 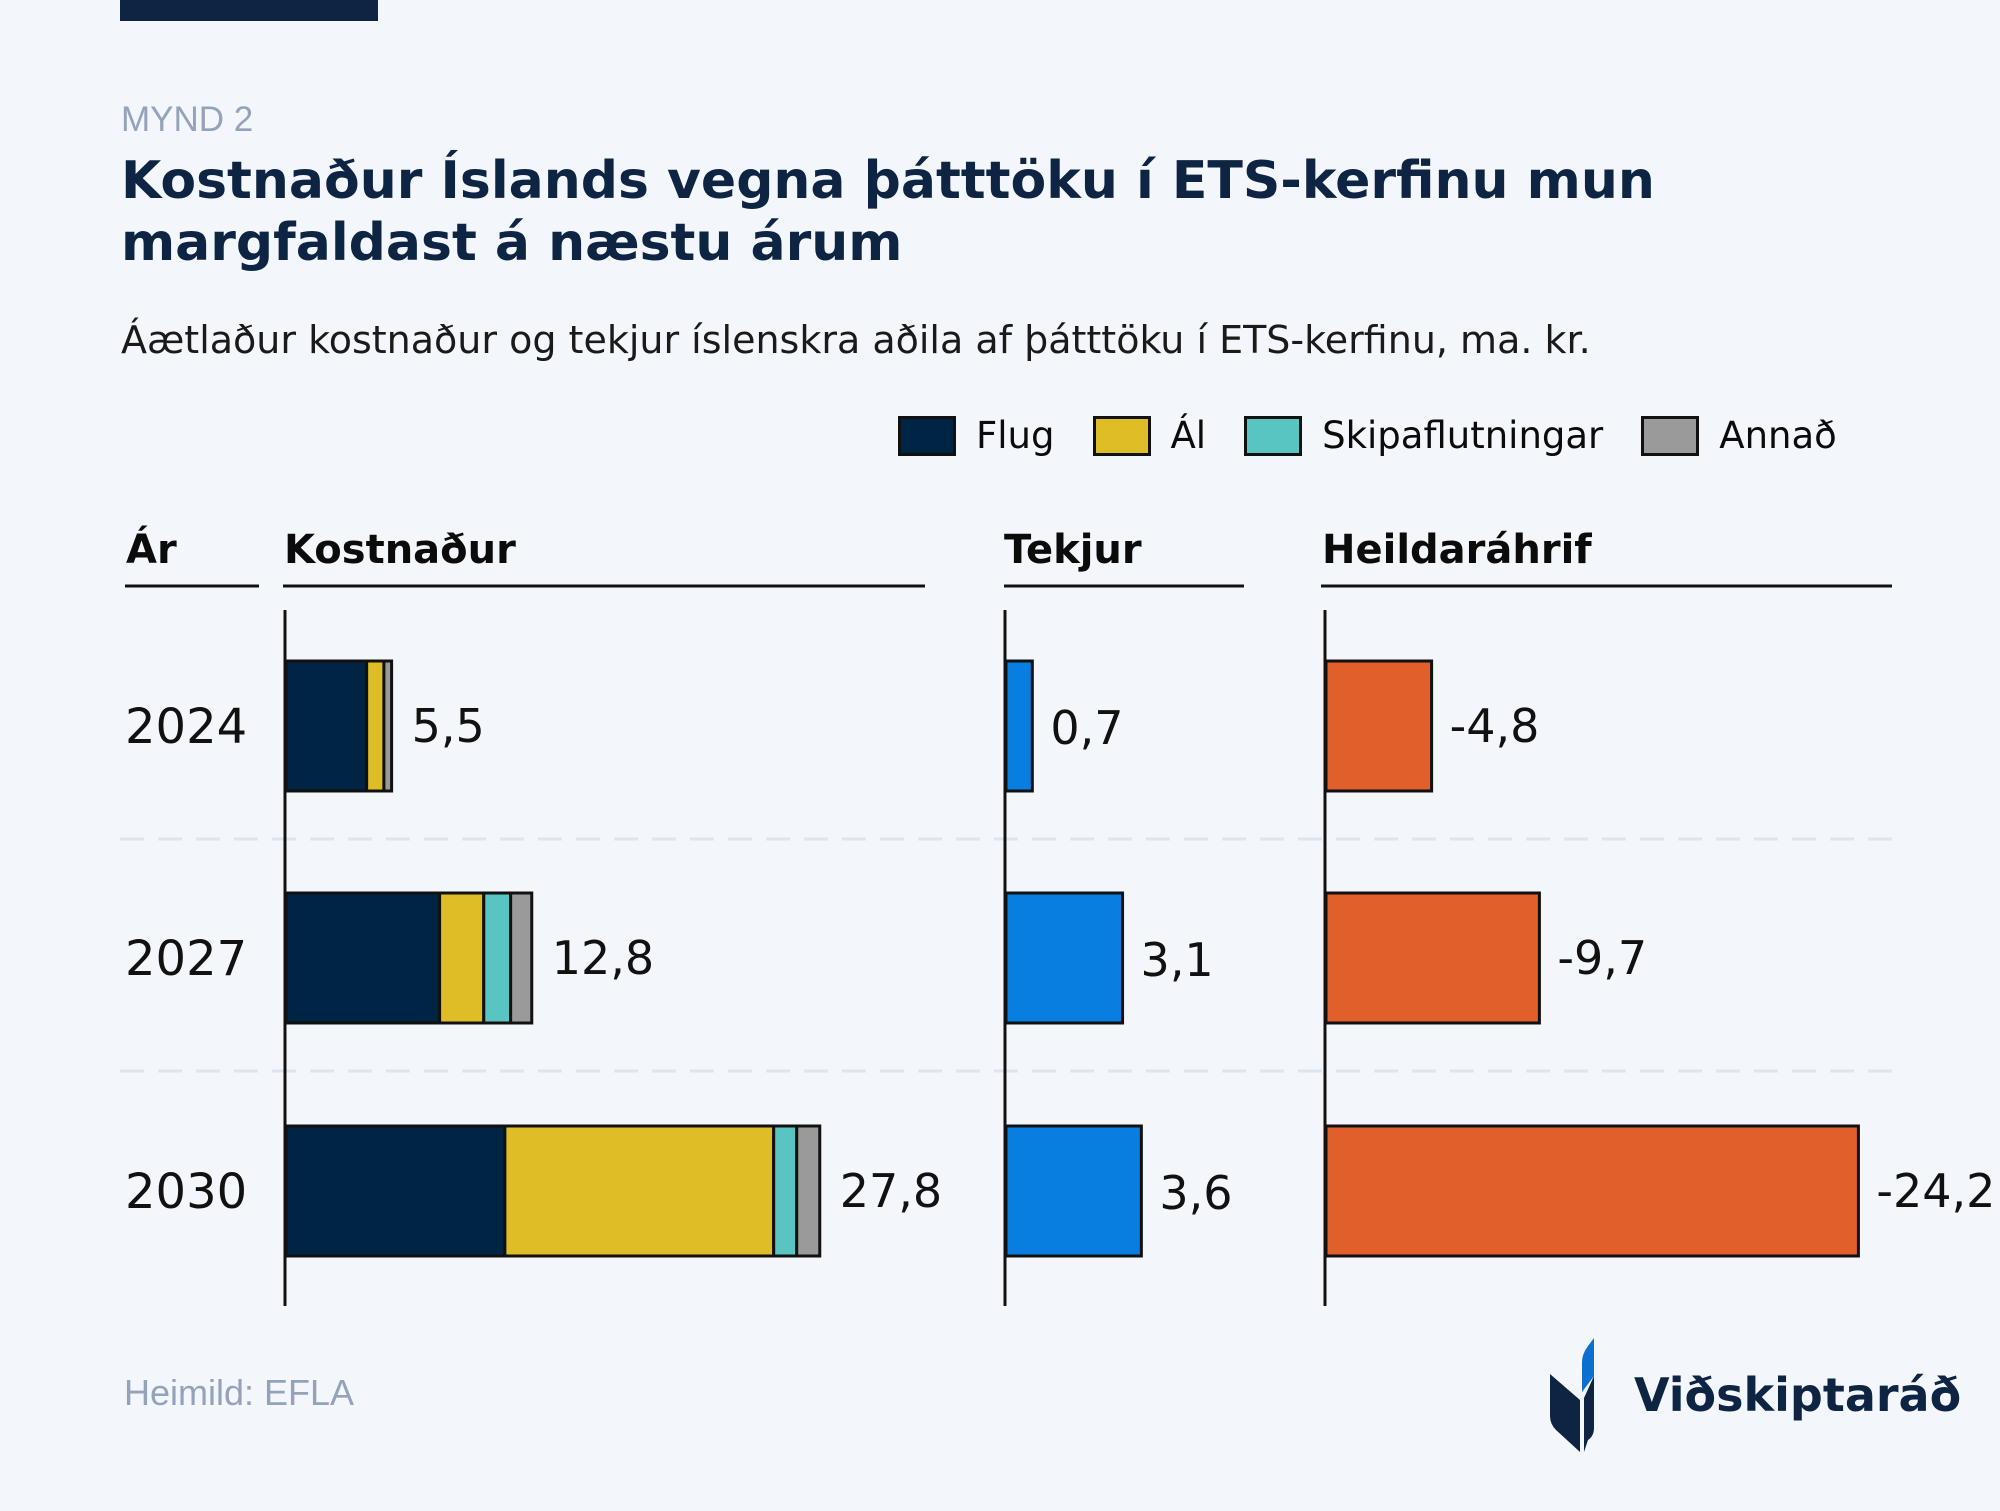 I want to click on data-label-income: 3,6, so click(x=1195, y=1193).